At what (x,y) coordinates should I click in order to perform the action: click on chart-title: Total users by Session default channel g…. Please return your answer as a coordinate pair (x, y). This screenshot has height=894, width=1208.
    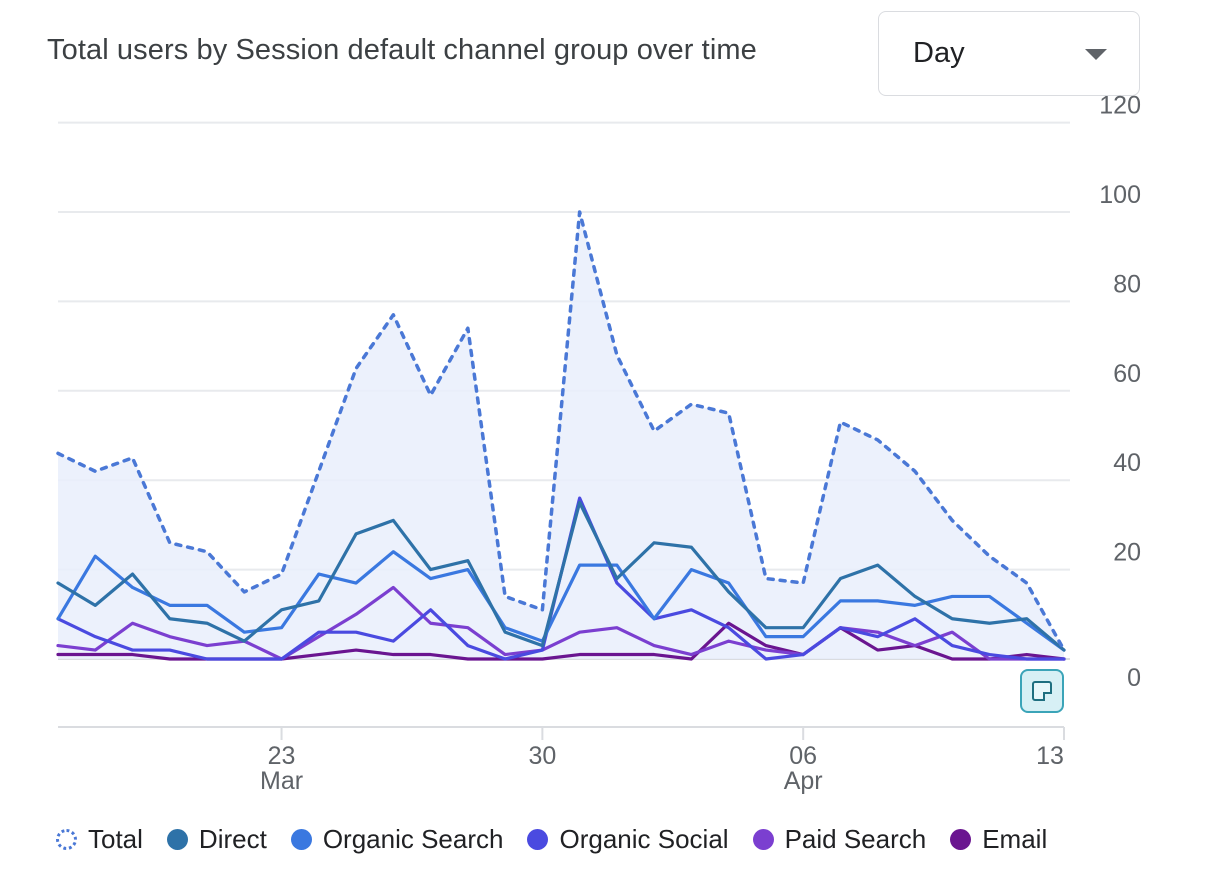
    Looking at the image, I should click on (402, 50).